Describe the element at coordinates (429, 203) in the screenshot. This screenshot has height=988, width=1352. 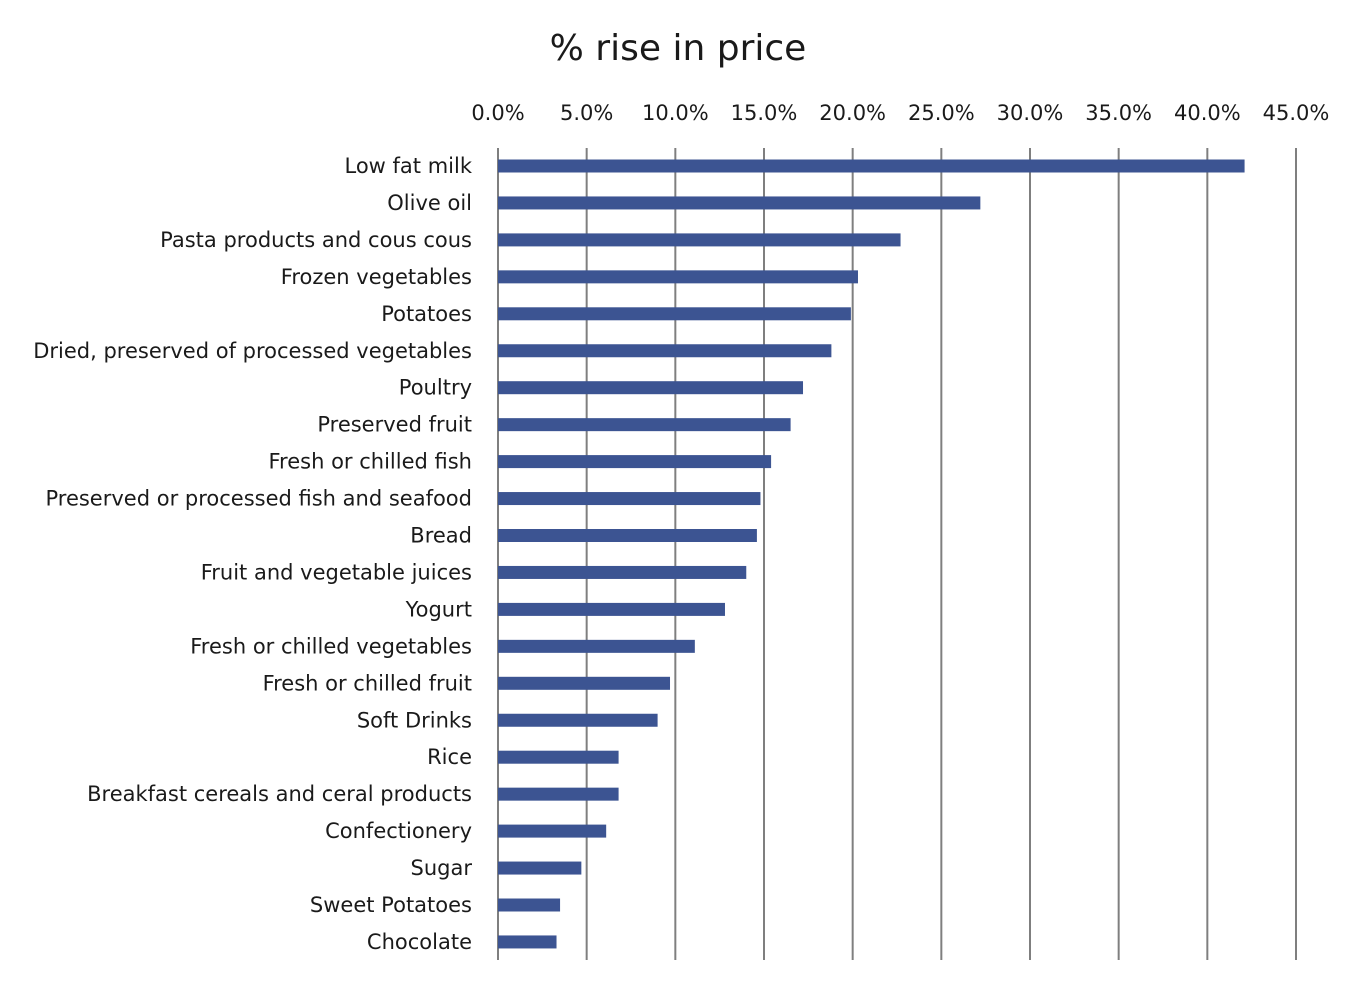
I see `category-label: Olive oil` at that location.